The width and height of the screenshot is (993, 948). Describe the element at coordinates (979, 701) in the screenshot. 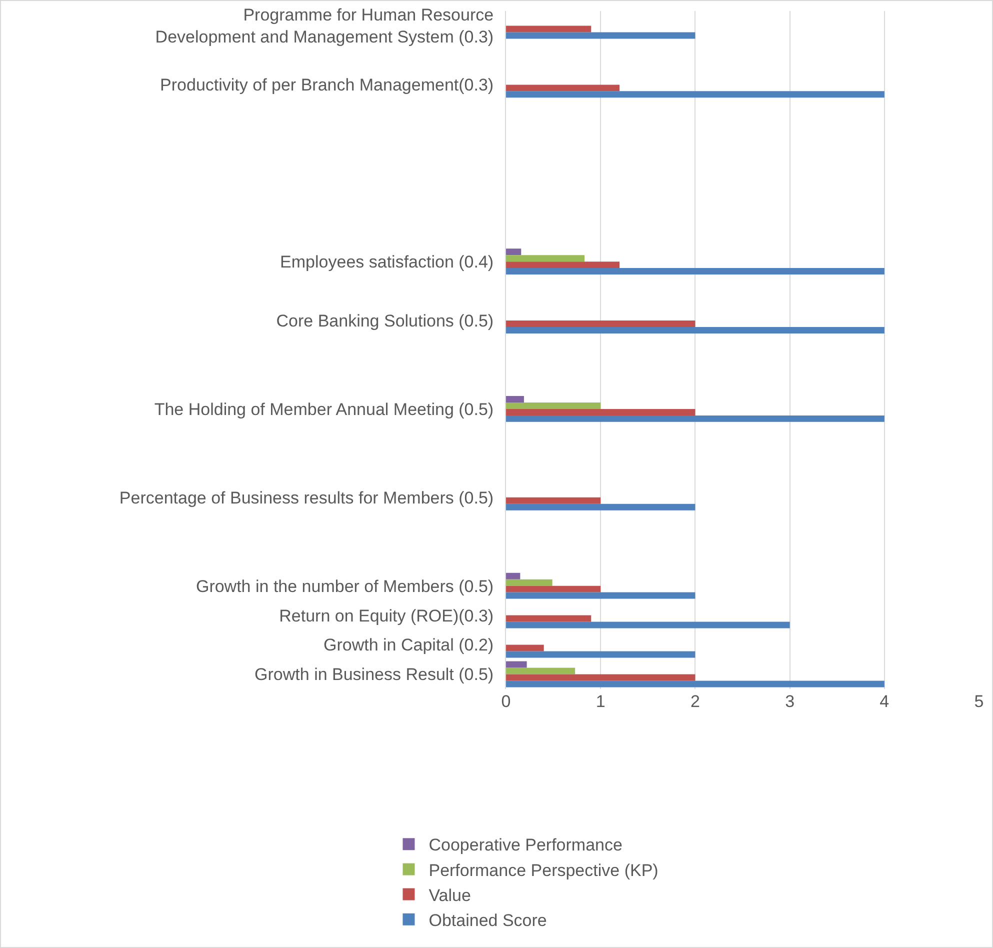

I see `x-tick-label: 5` at that location.